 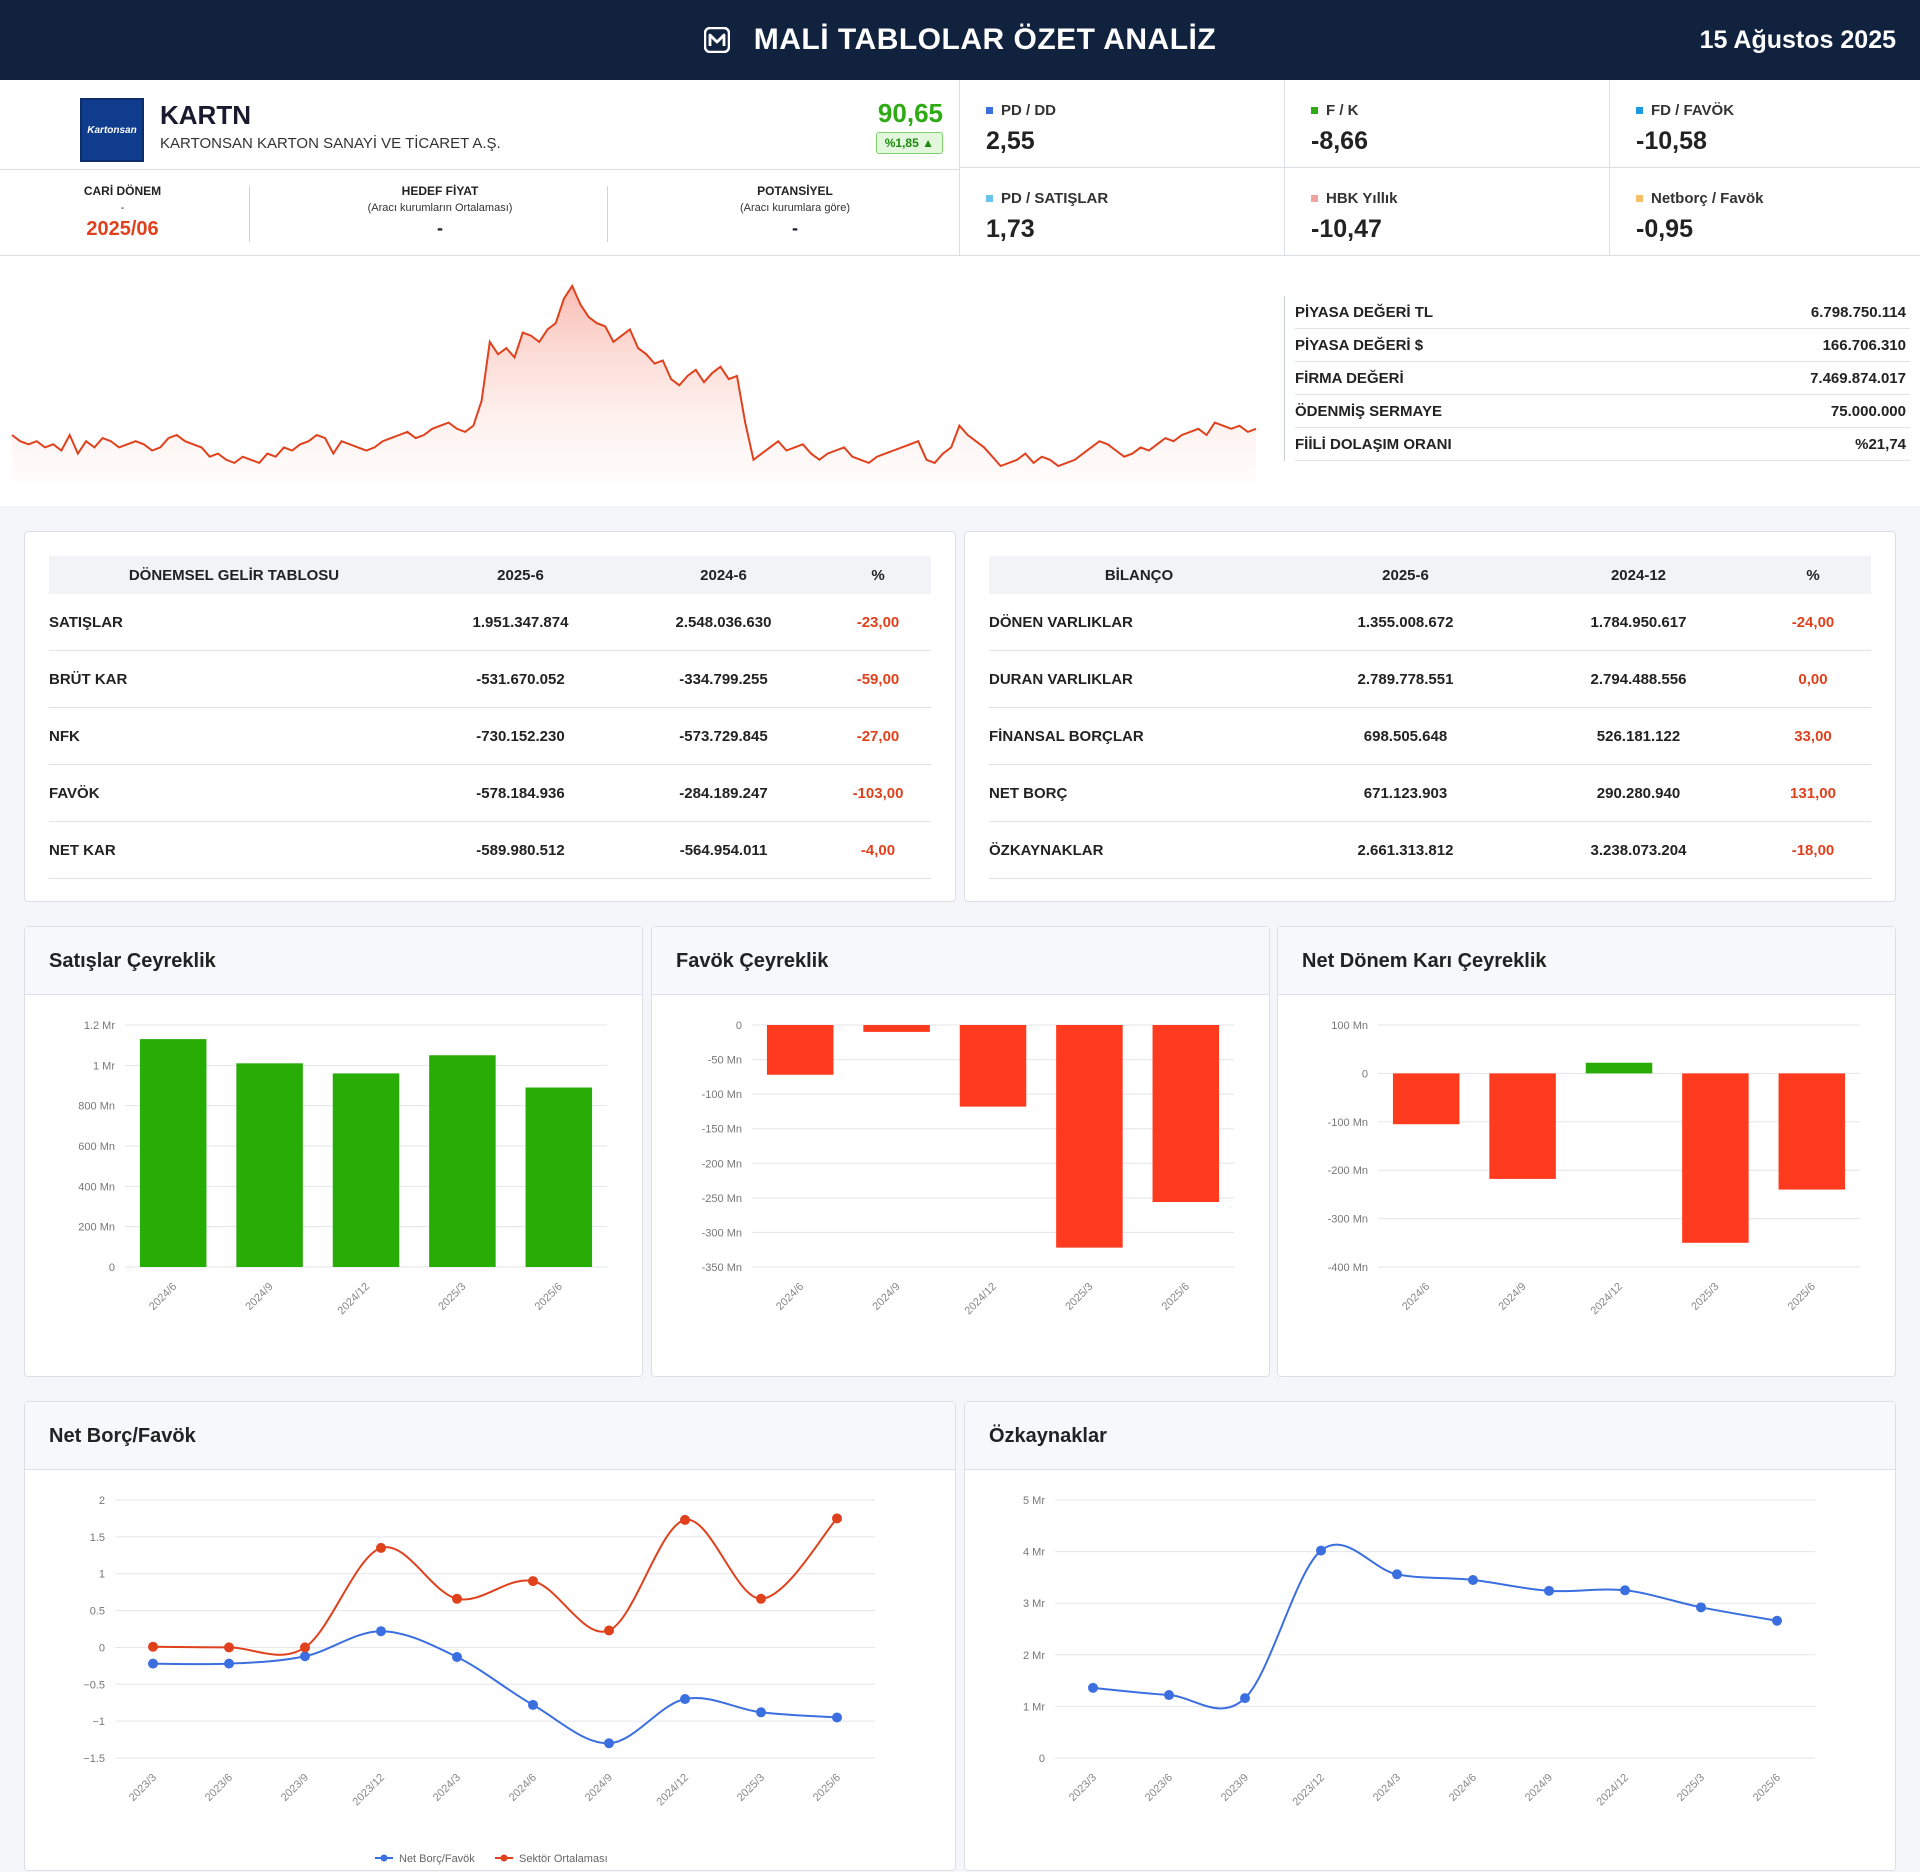 What do you see at coordinates (607, 214) in the screenshot?
I see `divider` at bounding box center [607, 214].